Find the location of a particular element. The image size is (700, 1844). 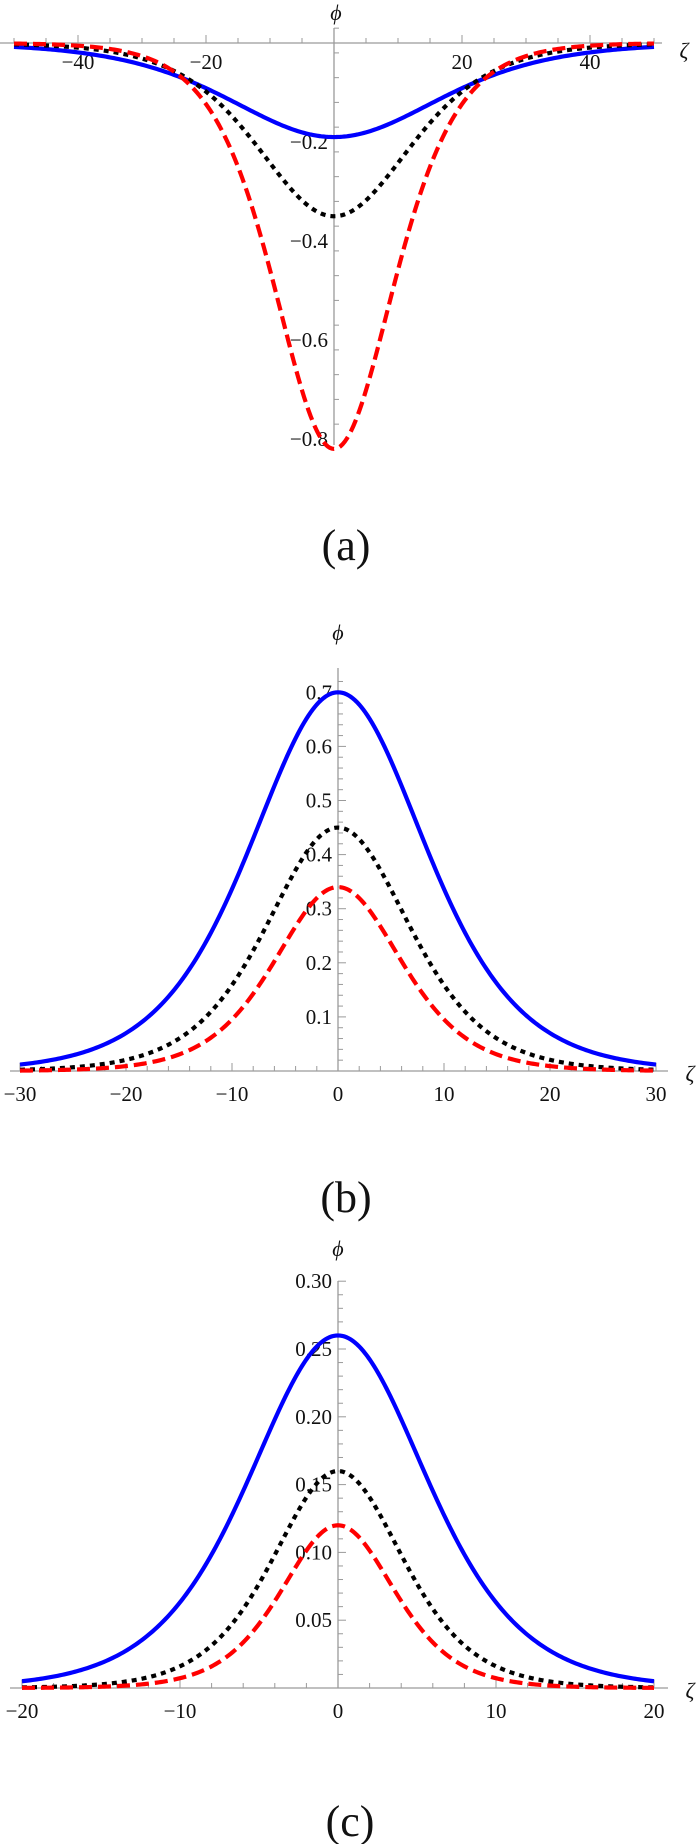

panel-b-y-axis-label: ϕ is located at coordinates (337, 632).